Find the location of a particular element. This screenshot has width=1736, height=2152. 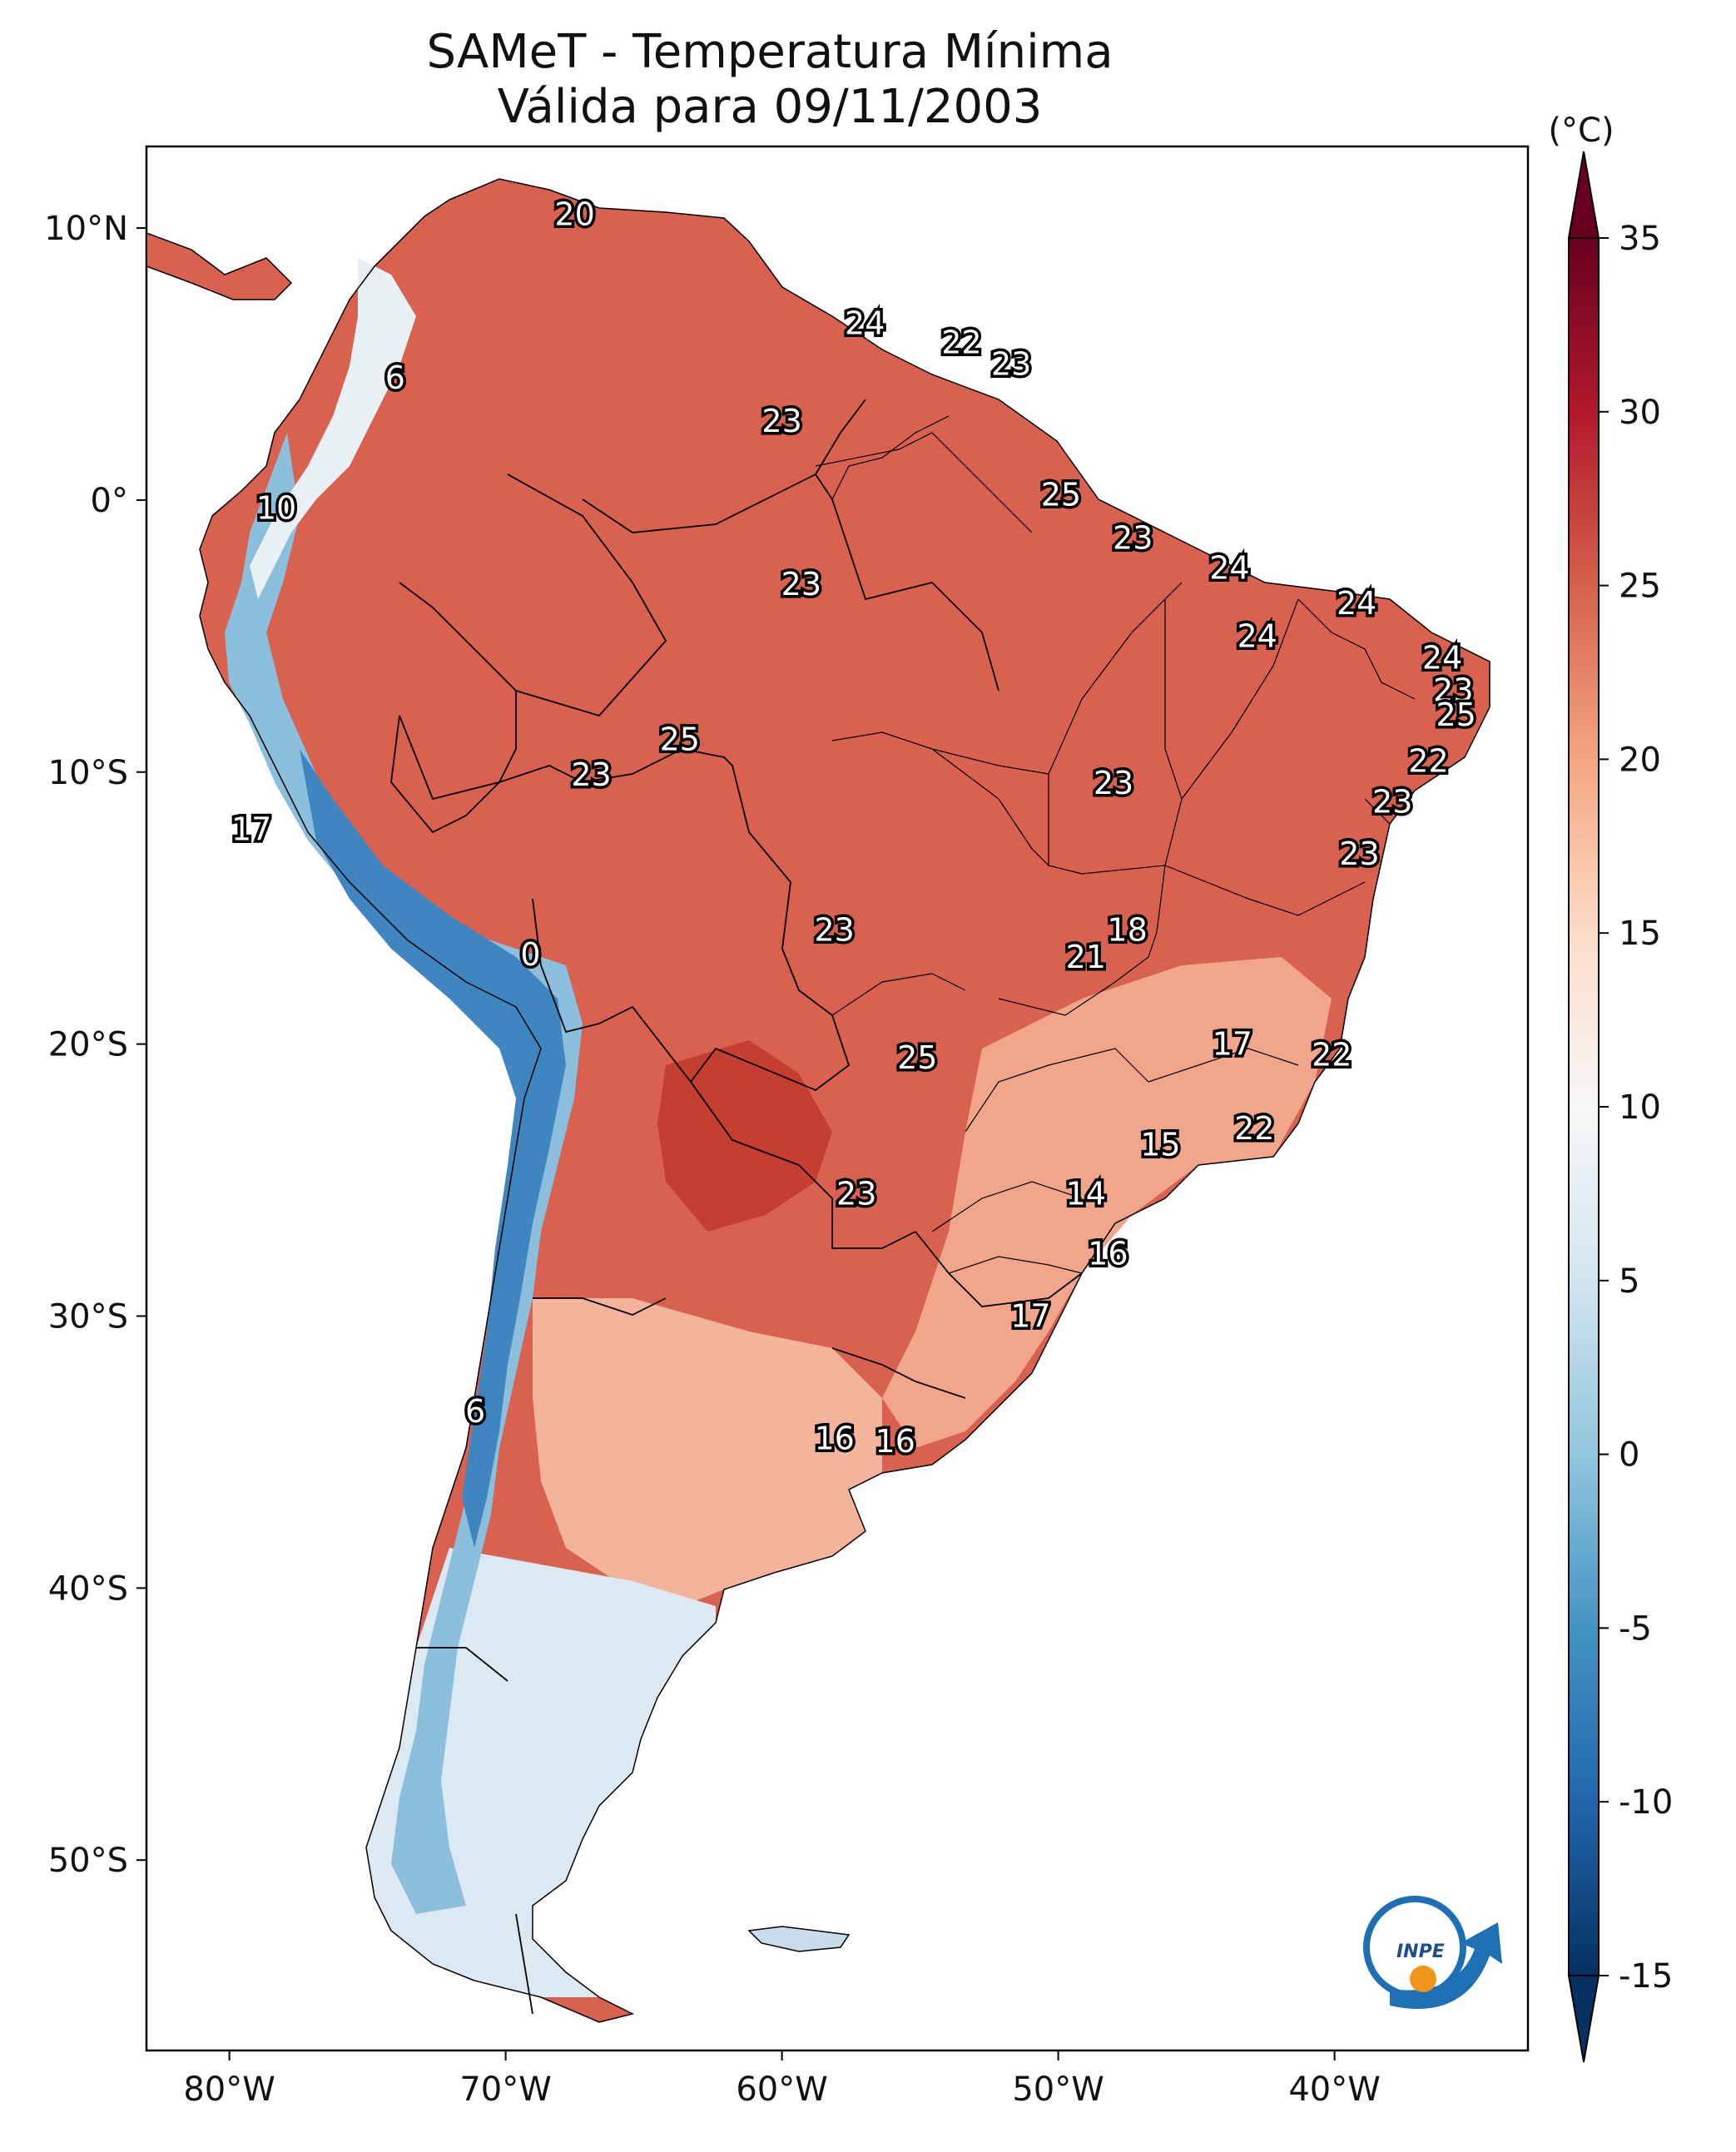

colorbar-max-arrow is located at coordinates (1584, 195).